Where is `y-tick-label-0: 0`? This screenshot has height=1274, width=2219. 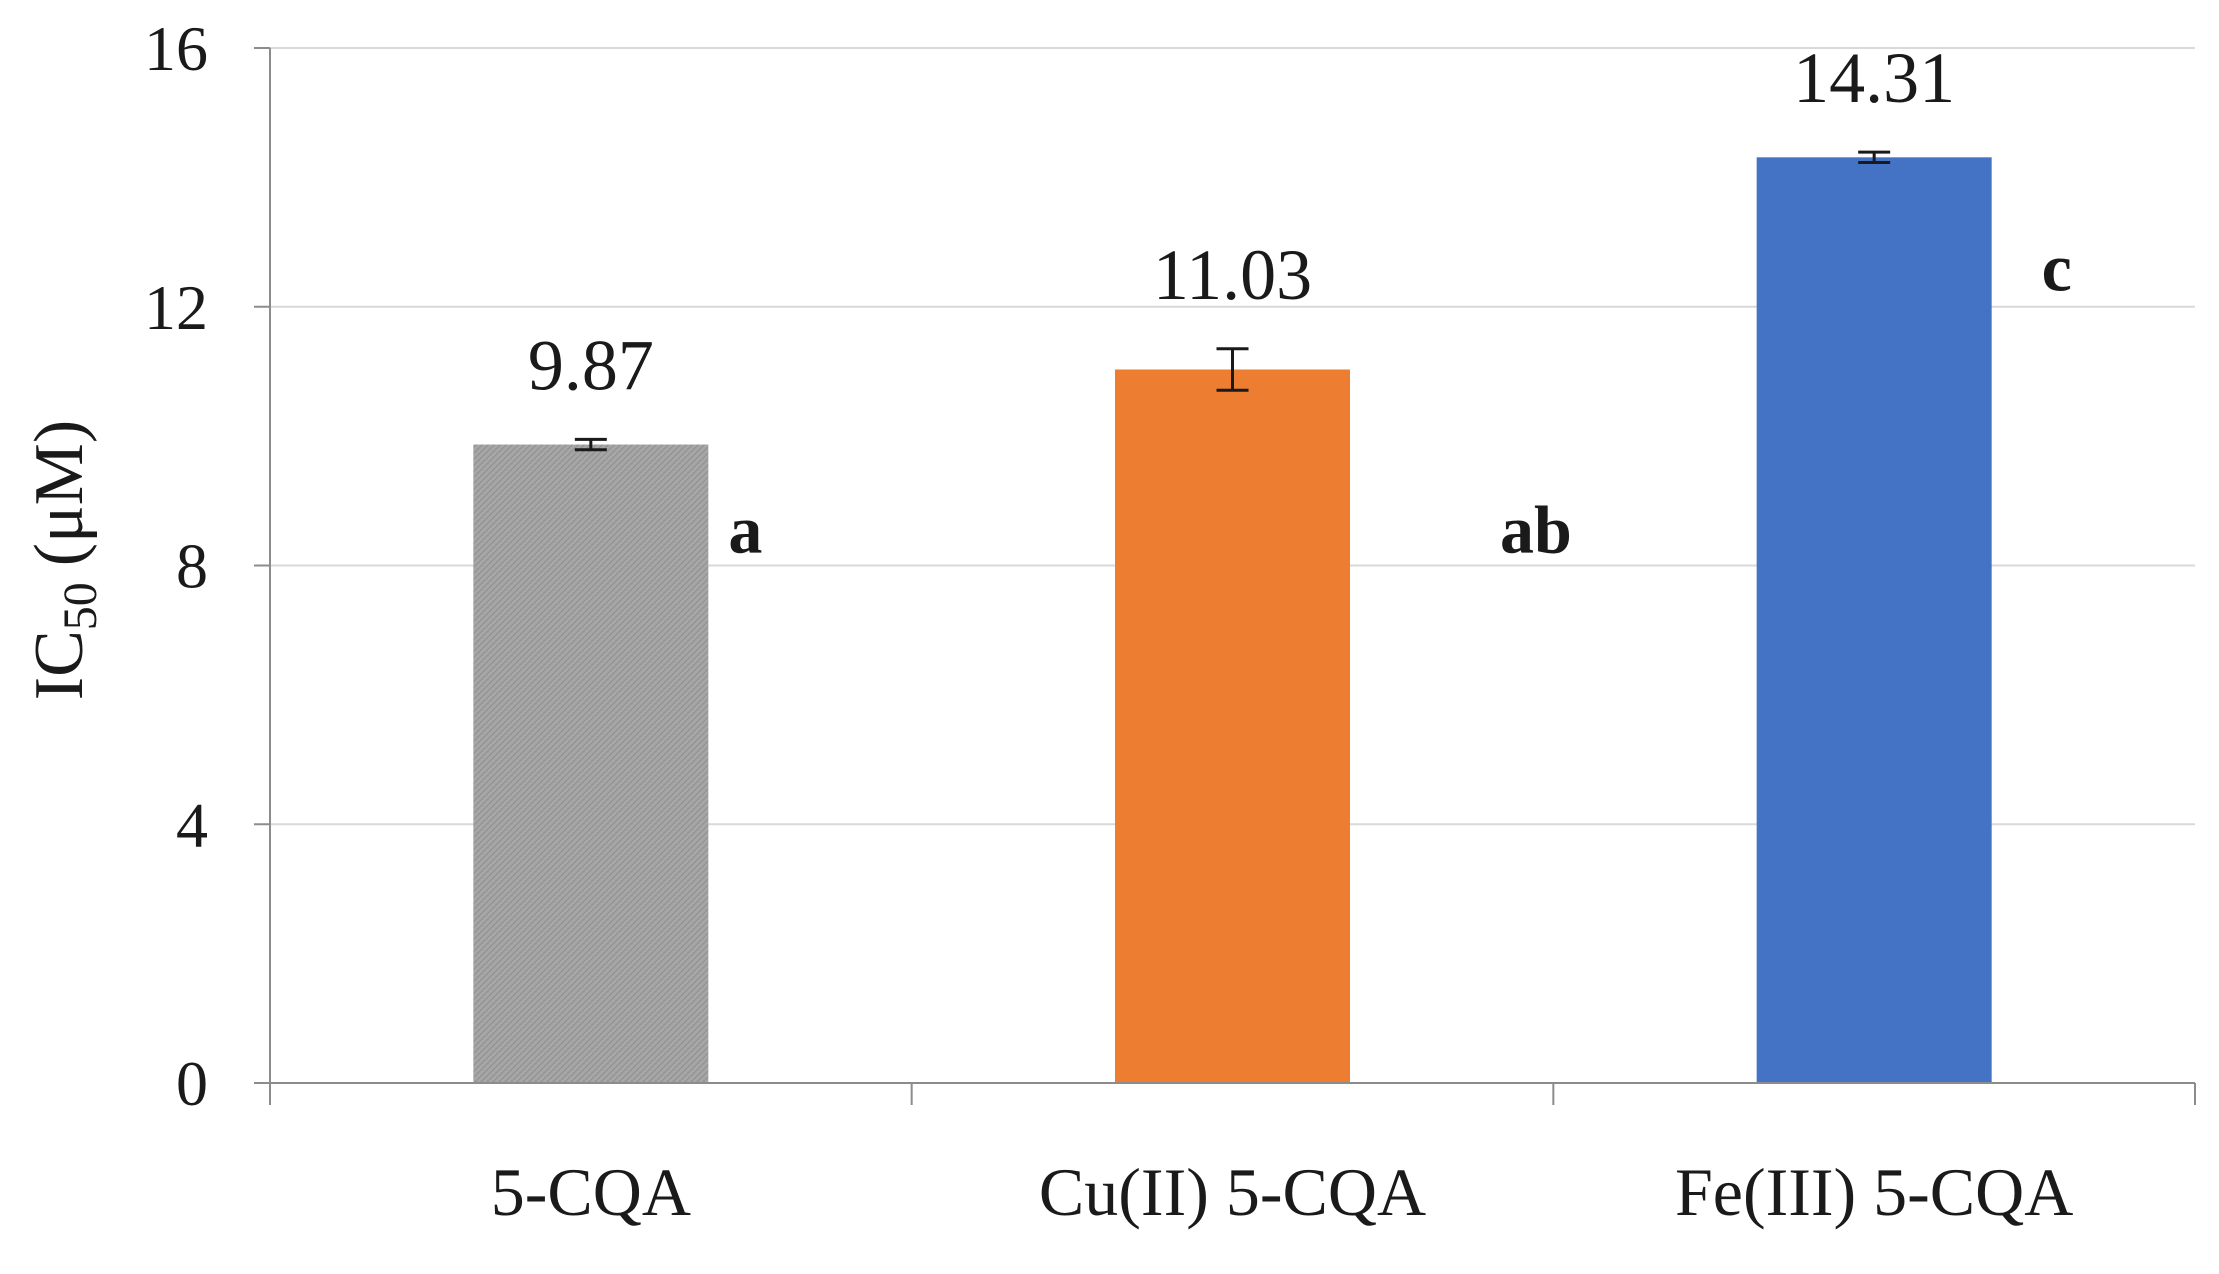 y-tick-label-0: 0 is located at coordinates (192, 1083).